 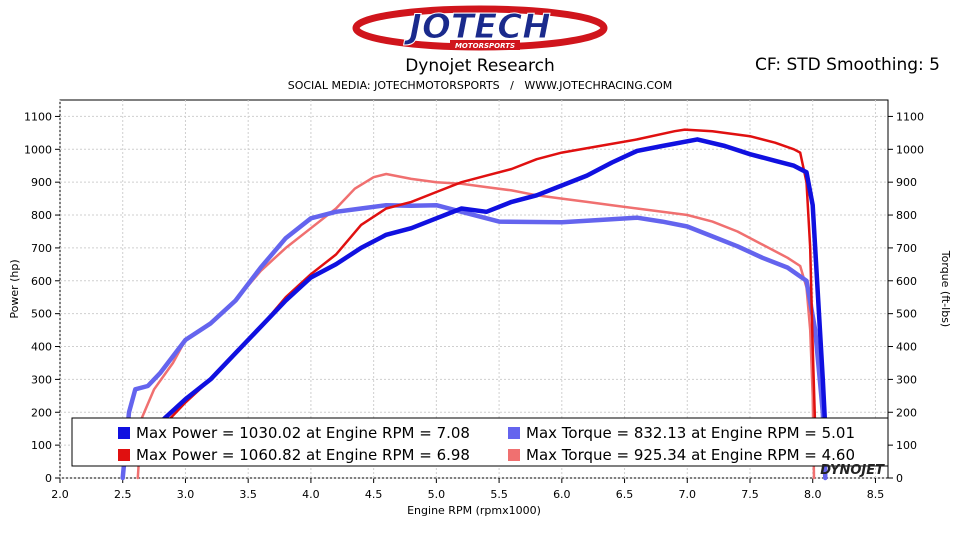 I want to click on jotech-logo: JOTECH MOTORSPORTS, so click(x=480, y=28).